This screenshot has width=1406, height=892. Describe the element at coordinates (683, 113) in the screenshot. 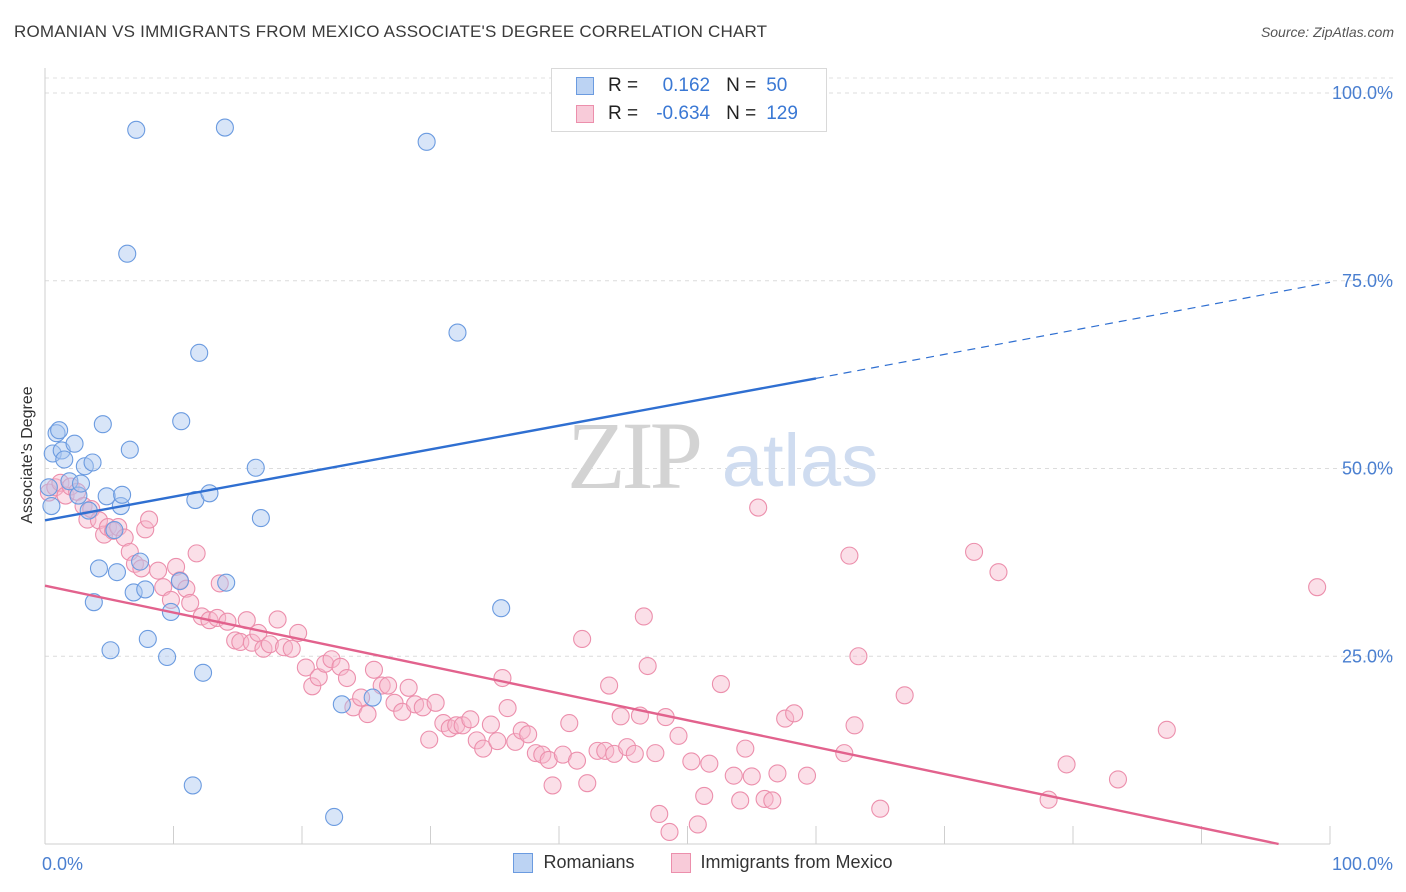

I see `legend-r-value: -0.634` at that location.